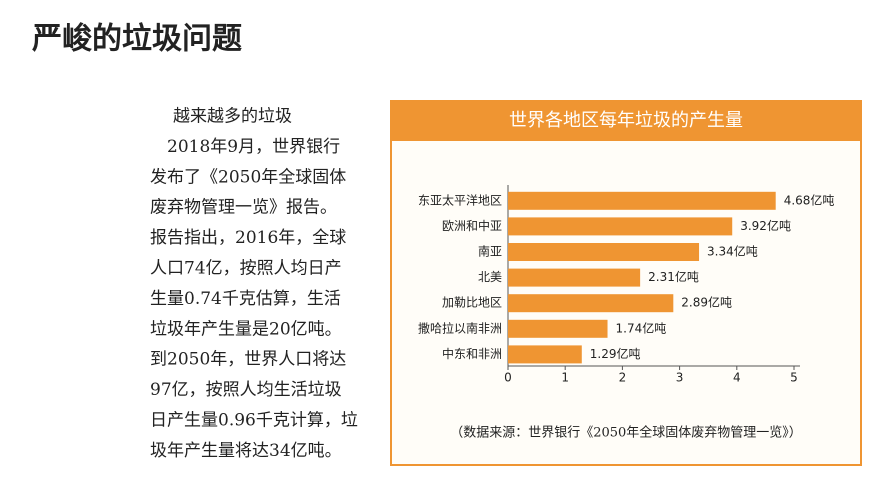  I want to click on x-tick-label: 0, so click(508, 378).